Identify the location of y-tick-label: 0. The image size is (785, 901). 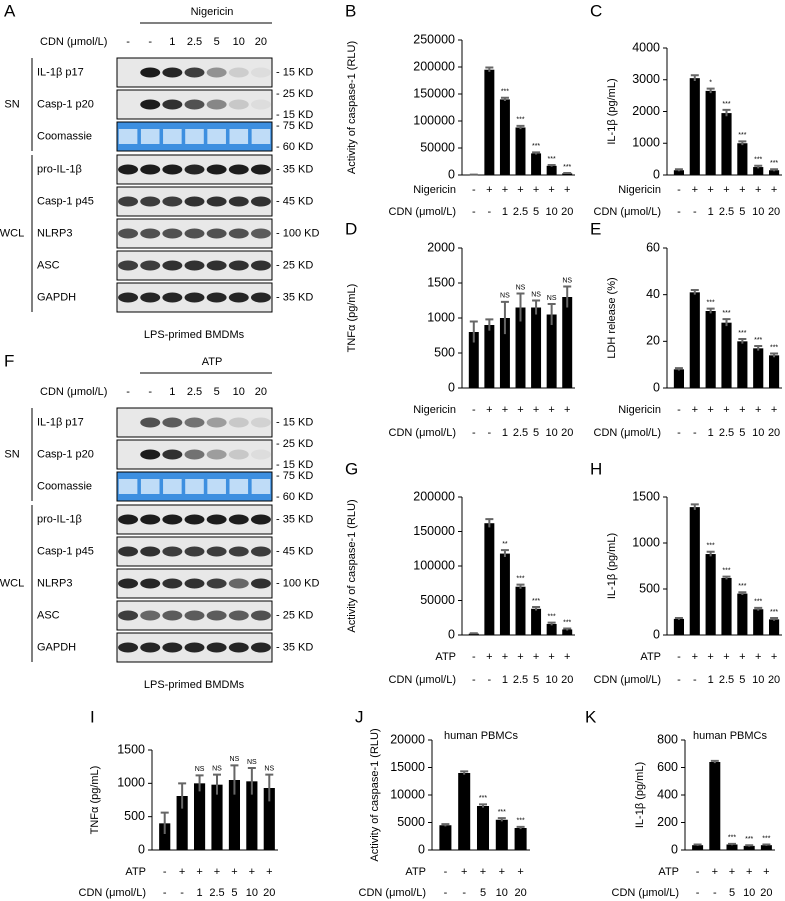
(451, 174).